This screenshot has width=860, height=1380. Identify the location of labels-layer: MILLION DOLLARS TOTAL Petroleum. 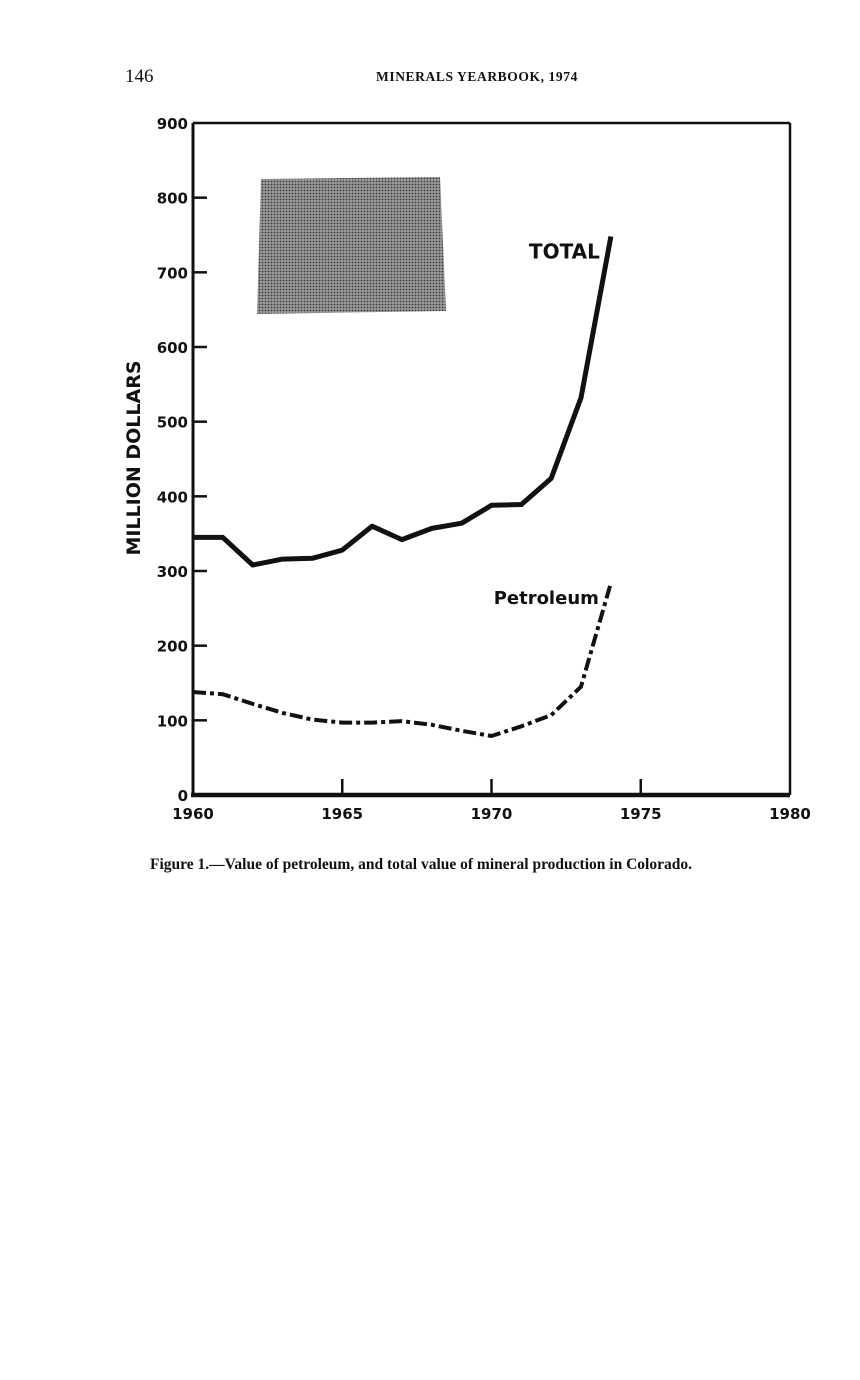
(361, 423).